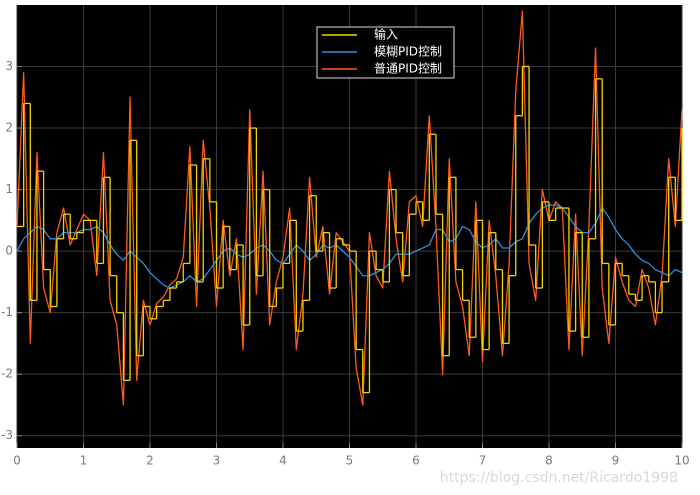  I want to click on x-tick-label: 8, so click(549, 461).